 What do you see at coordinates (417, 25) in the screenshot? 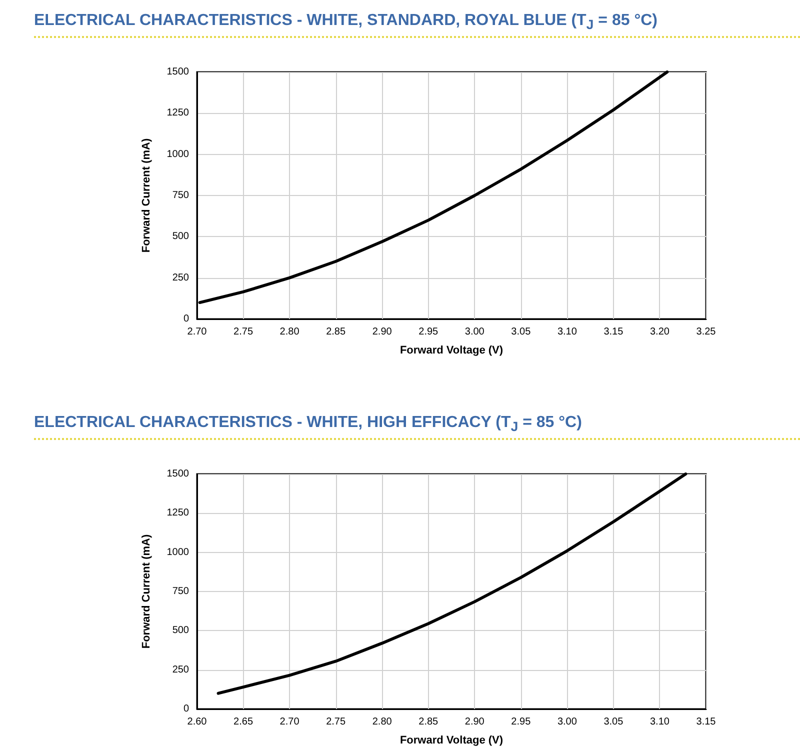
I see `chart-title: ELECTRICAL CHARACTERISTICS - WHITE, STANDARD, ROYAL BLUE (T$_{J}$ = 85 °C)` at bounding box center [417, 25].